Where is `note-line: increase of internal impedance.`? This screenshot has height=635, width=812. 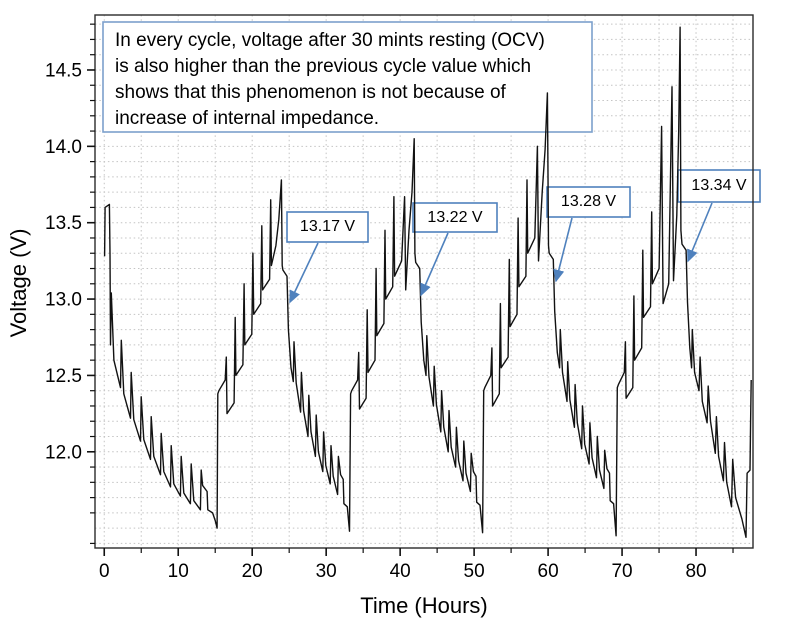 note-line: increase of internal impedance. is located at coordinates (247, 118).